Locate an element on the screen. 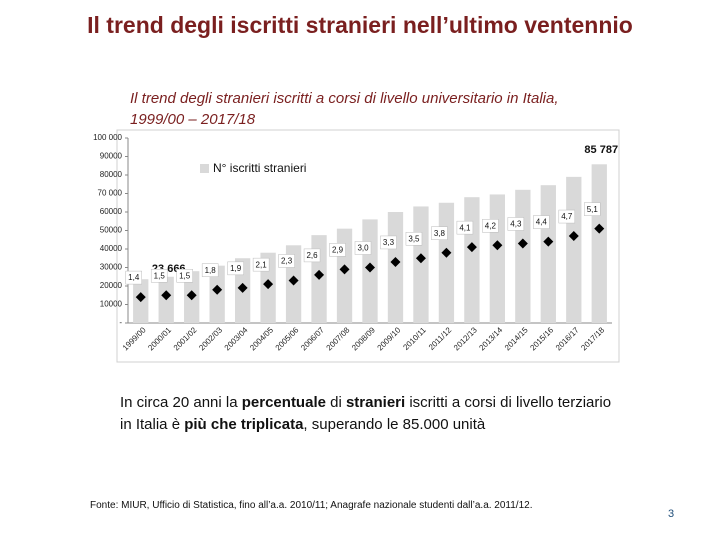 This screenshot has width=720, height=540. y-tick-label: 80000 is located at coordinates (111, 174).